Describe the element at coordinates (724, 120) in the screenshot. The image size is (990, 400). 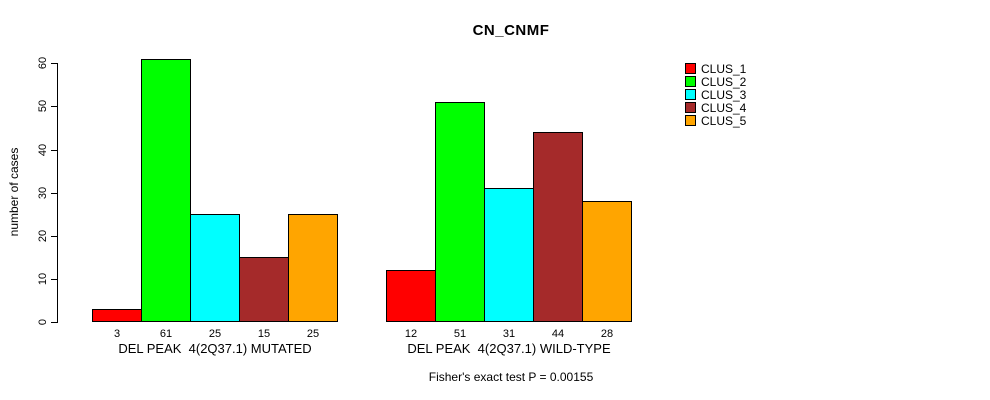
I see `legend-label: CLUS_5` at that location.